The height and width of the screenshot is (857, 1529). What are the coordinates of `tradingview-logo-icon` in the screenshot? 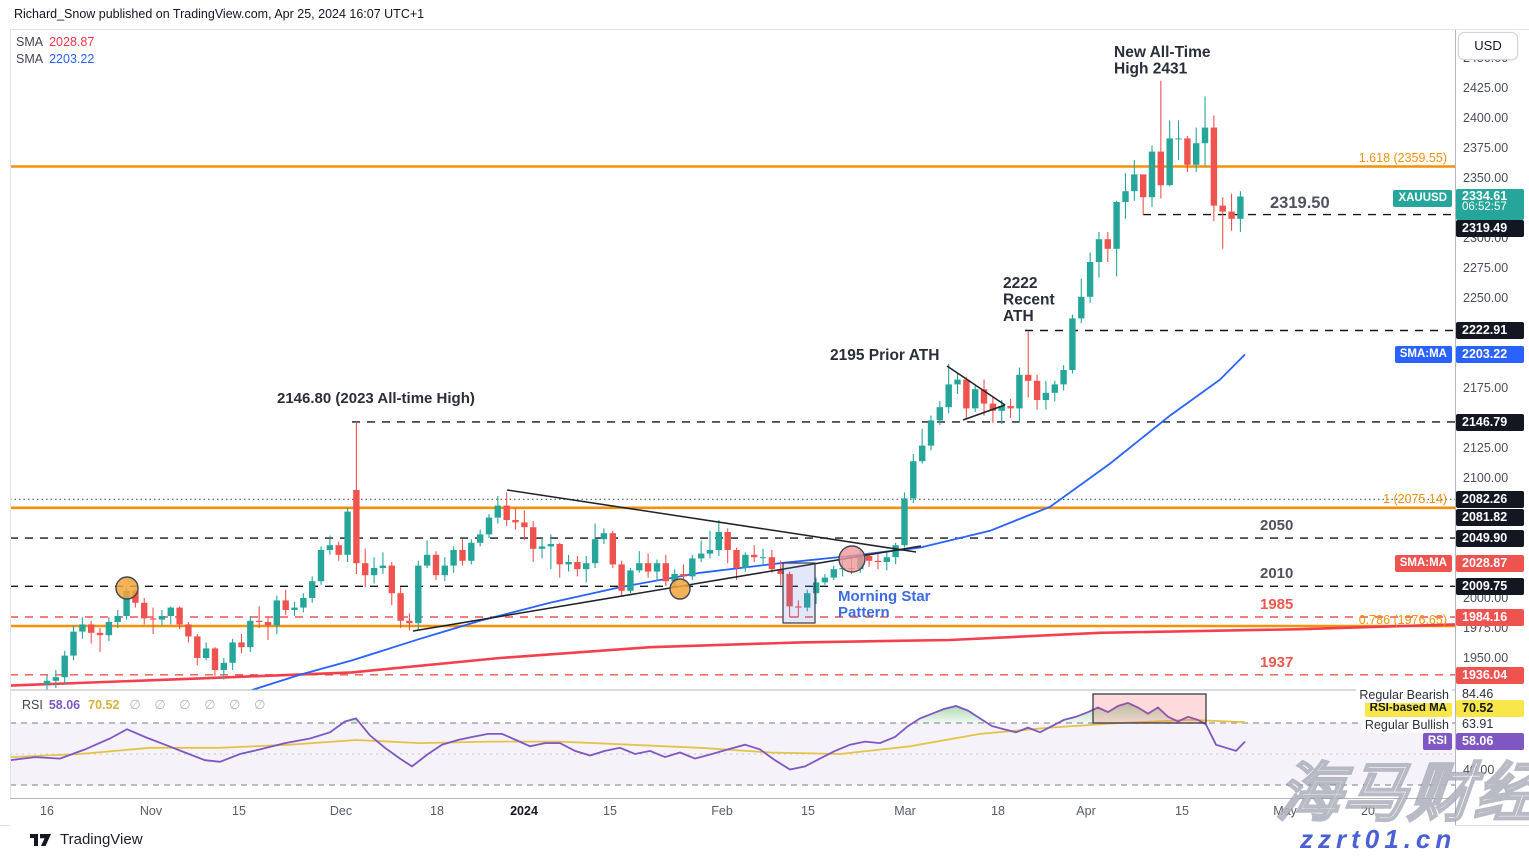 It's located at (40, 839).